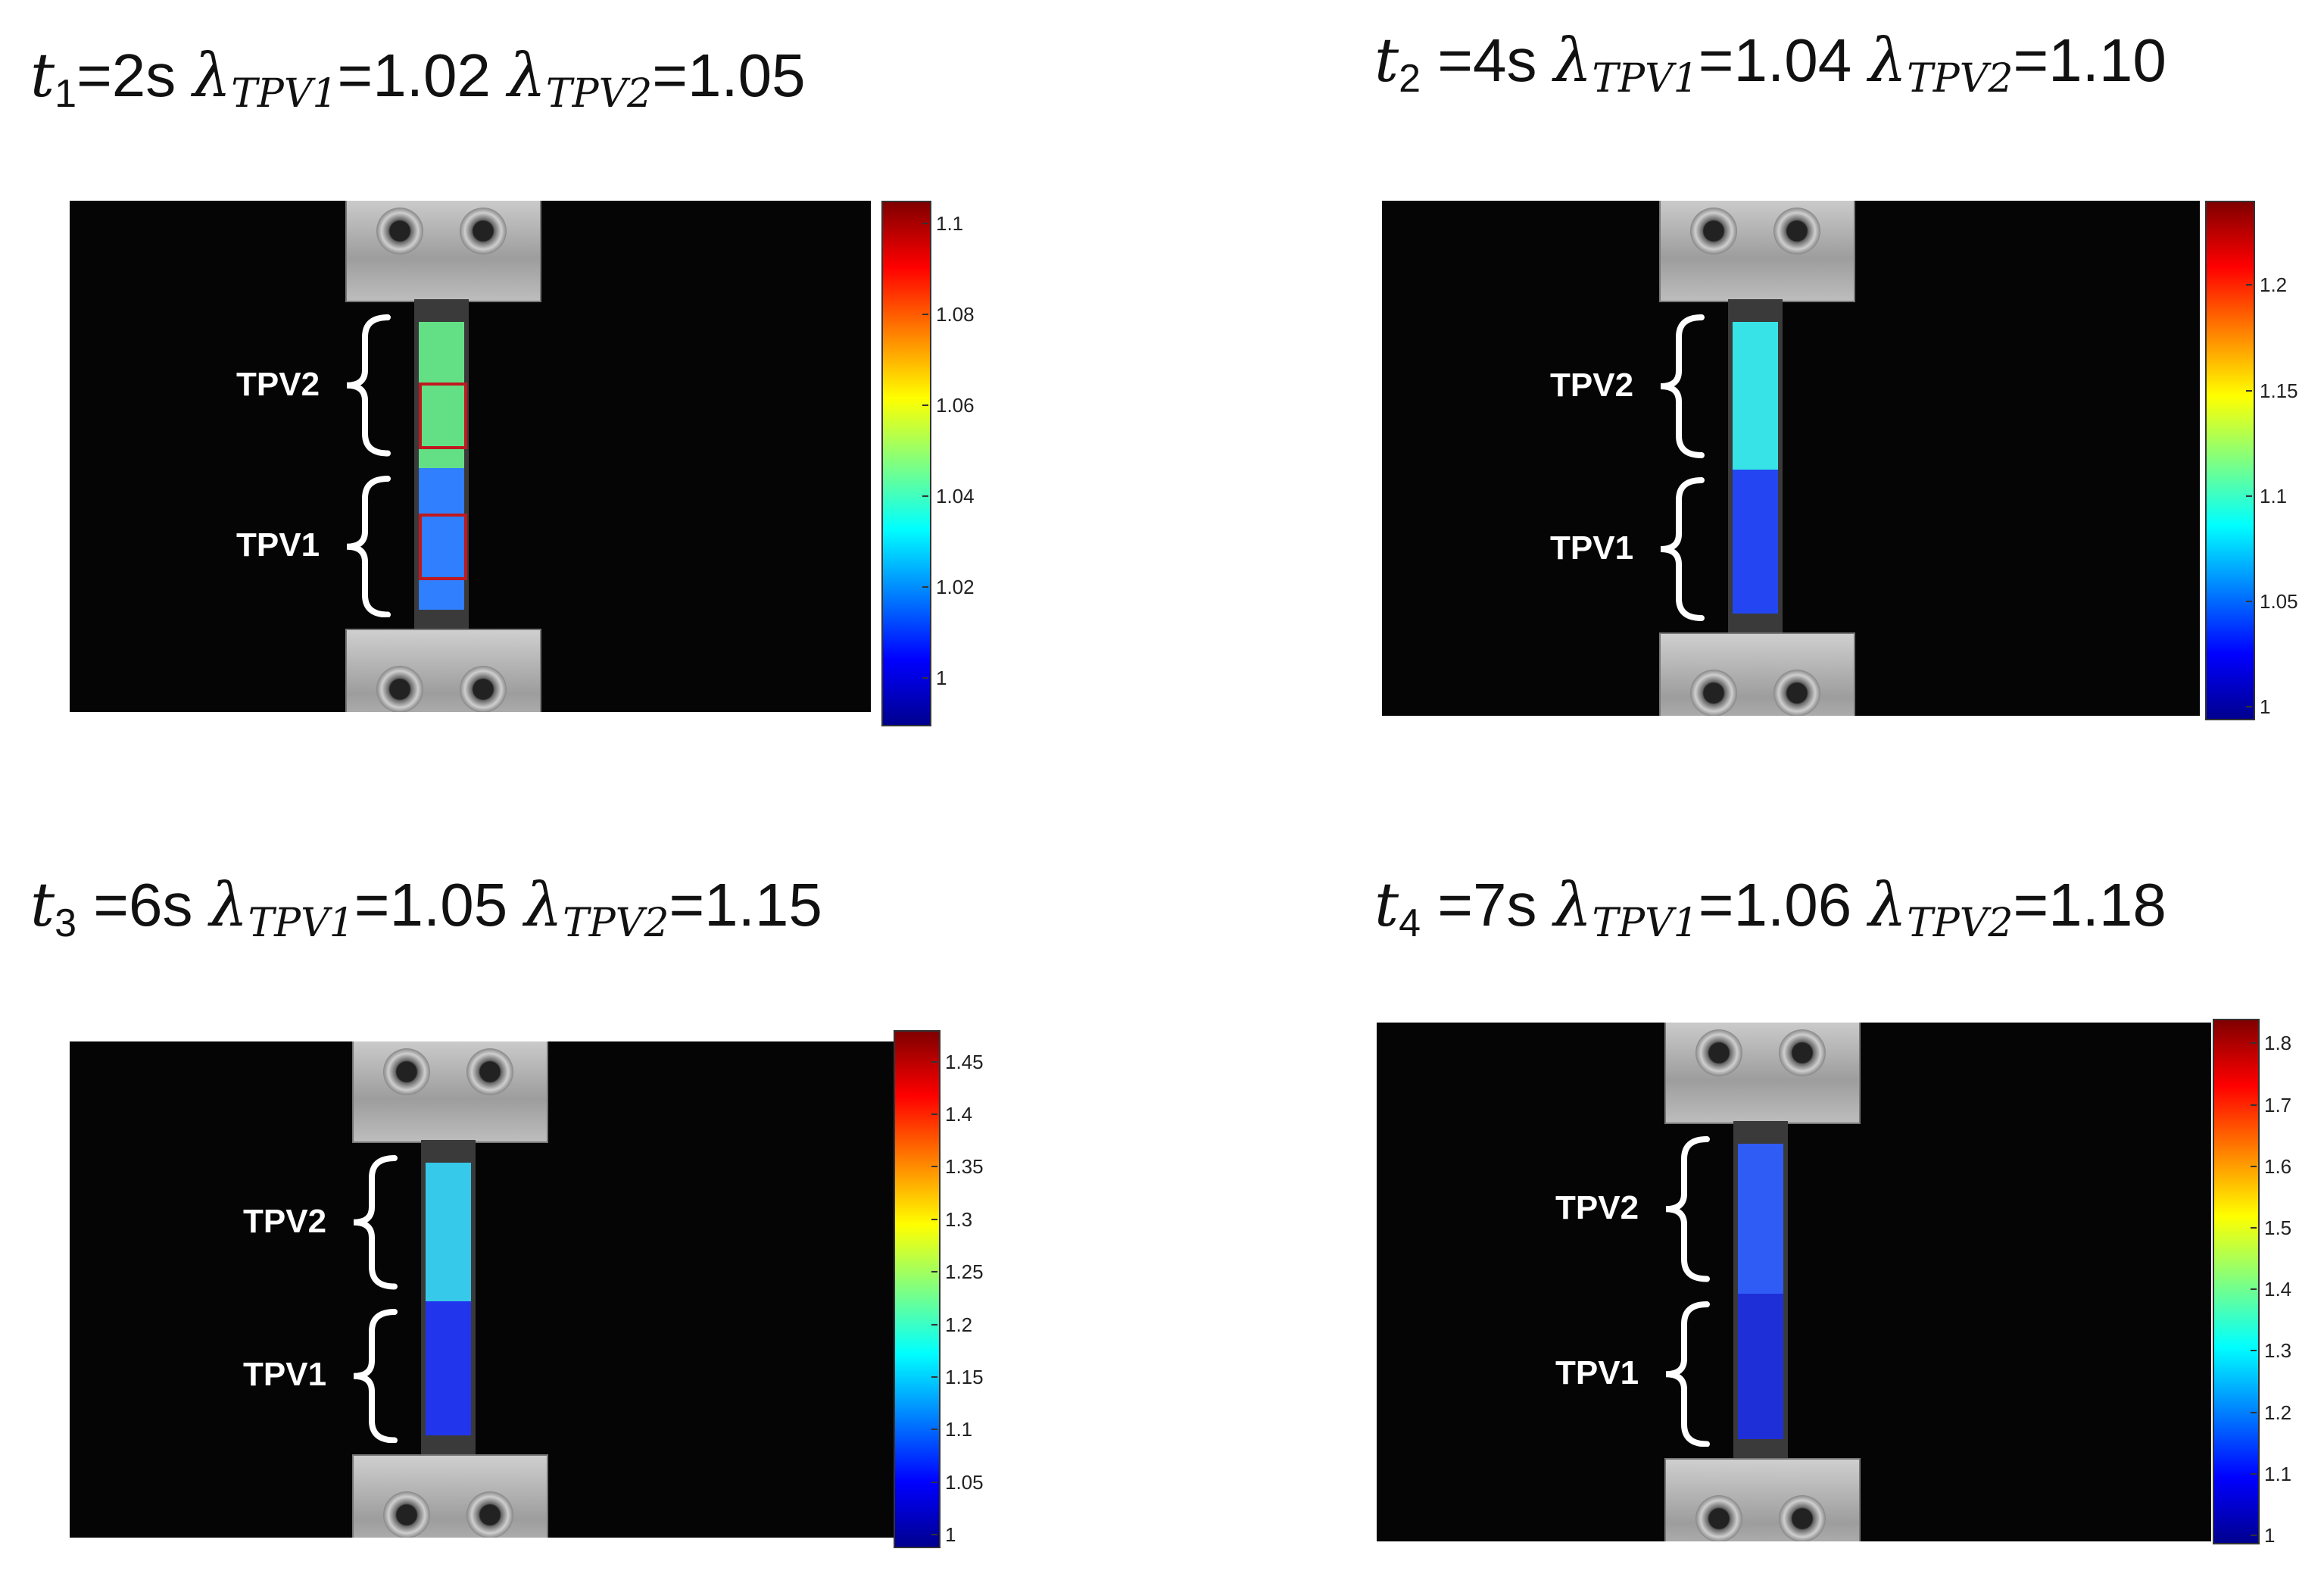 The height and width of the screenshot is (1577, 2324). I want to click on colorbar-tick-label: 1.35, so click(964, 1167).